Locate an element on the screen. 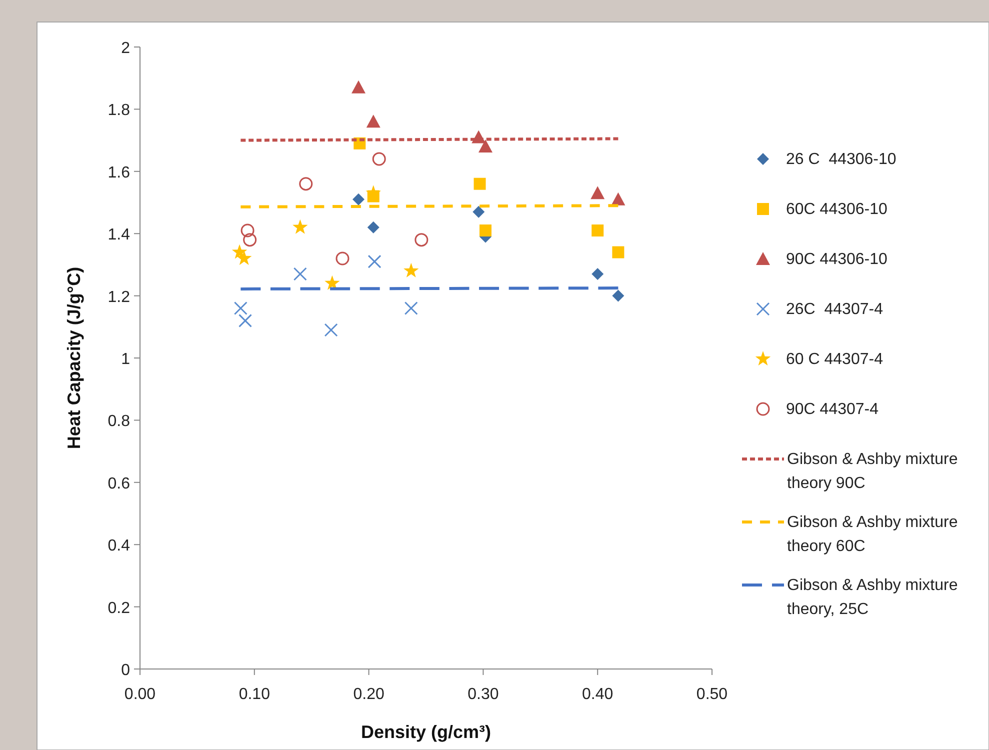 This screenshot has width=989, height=750. y-tick-label: 0.4 is located at coordinates (119, 546).